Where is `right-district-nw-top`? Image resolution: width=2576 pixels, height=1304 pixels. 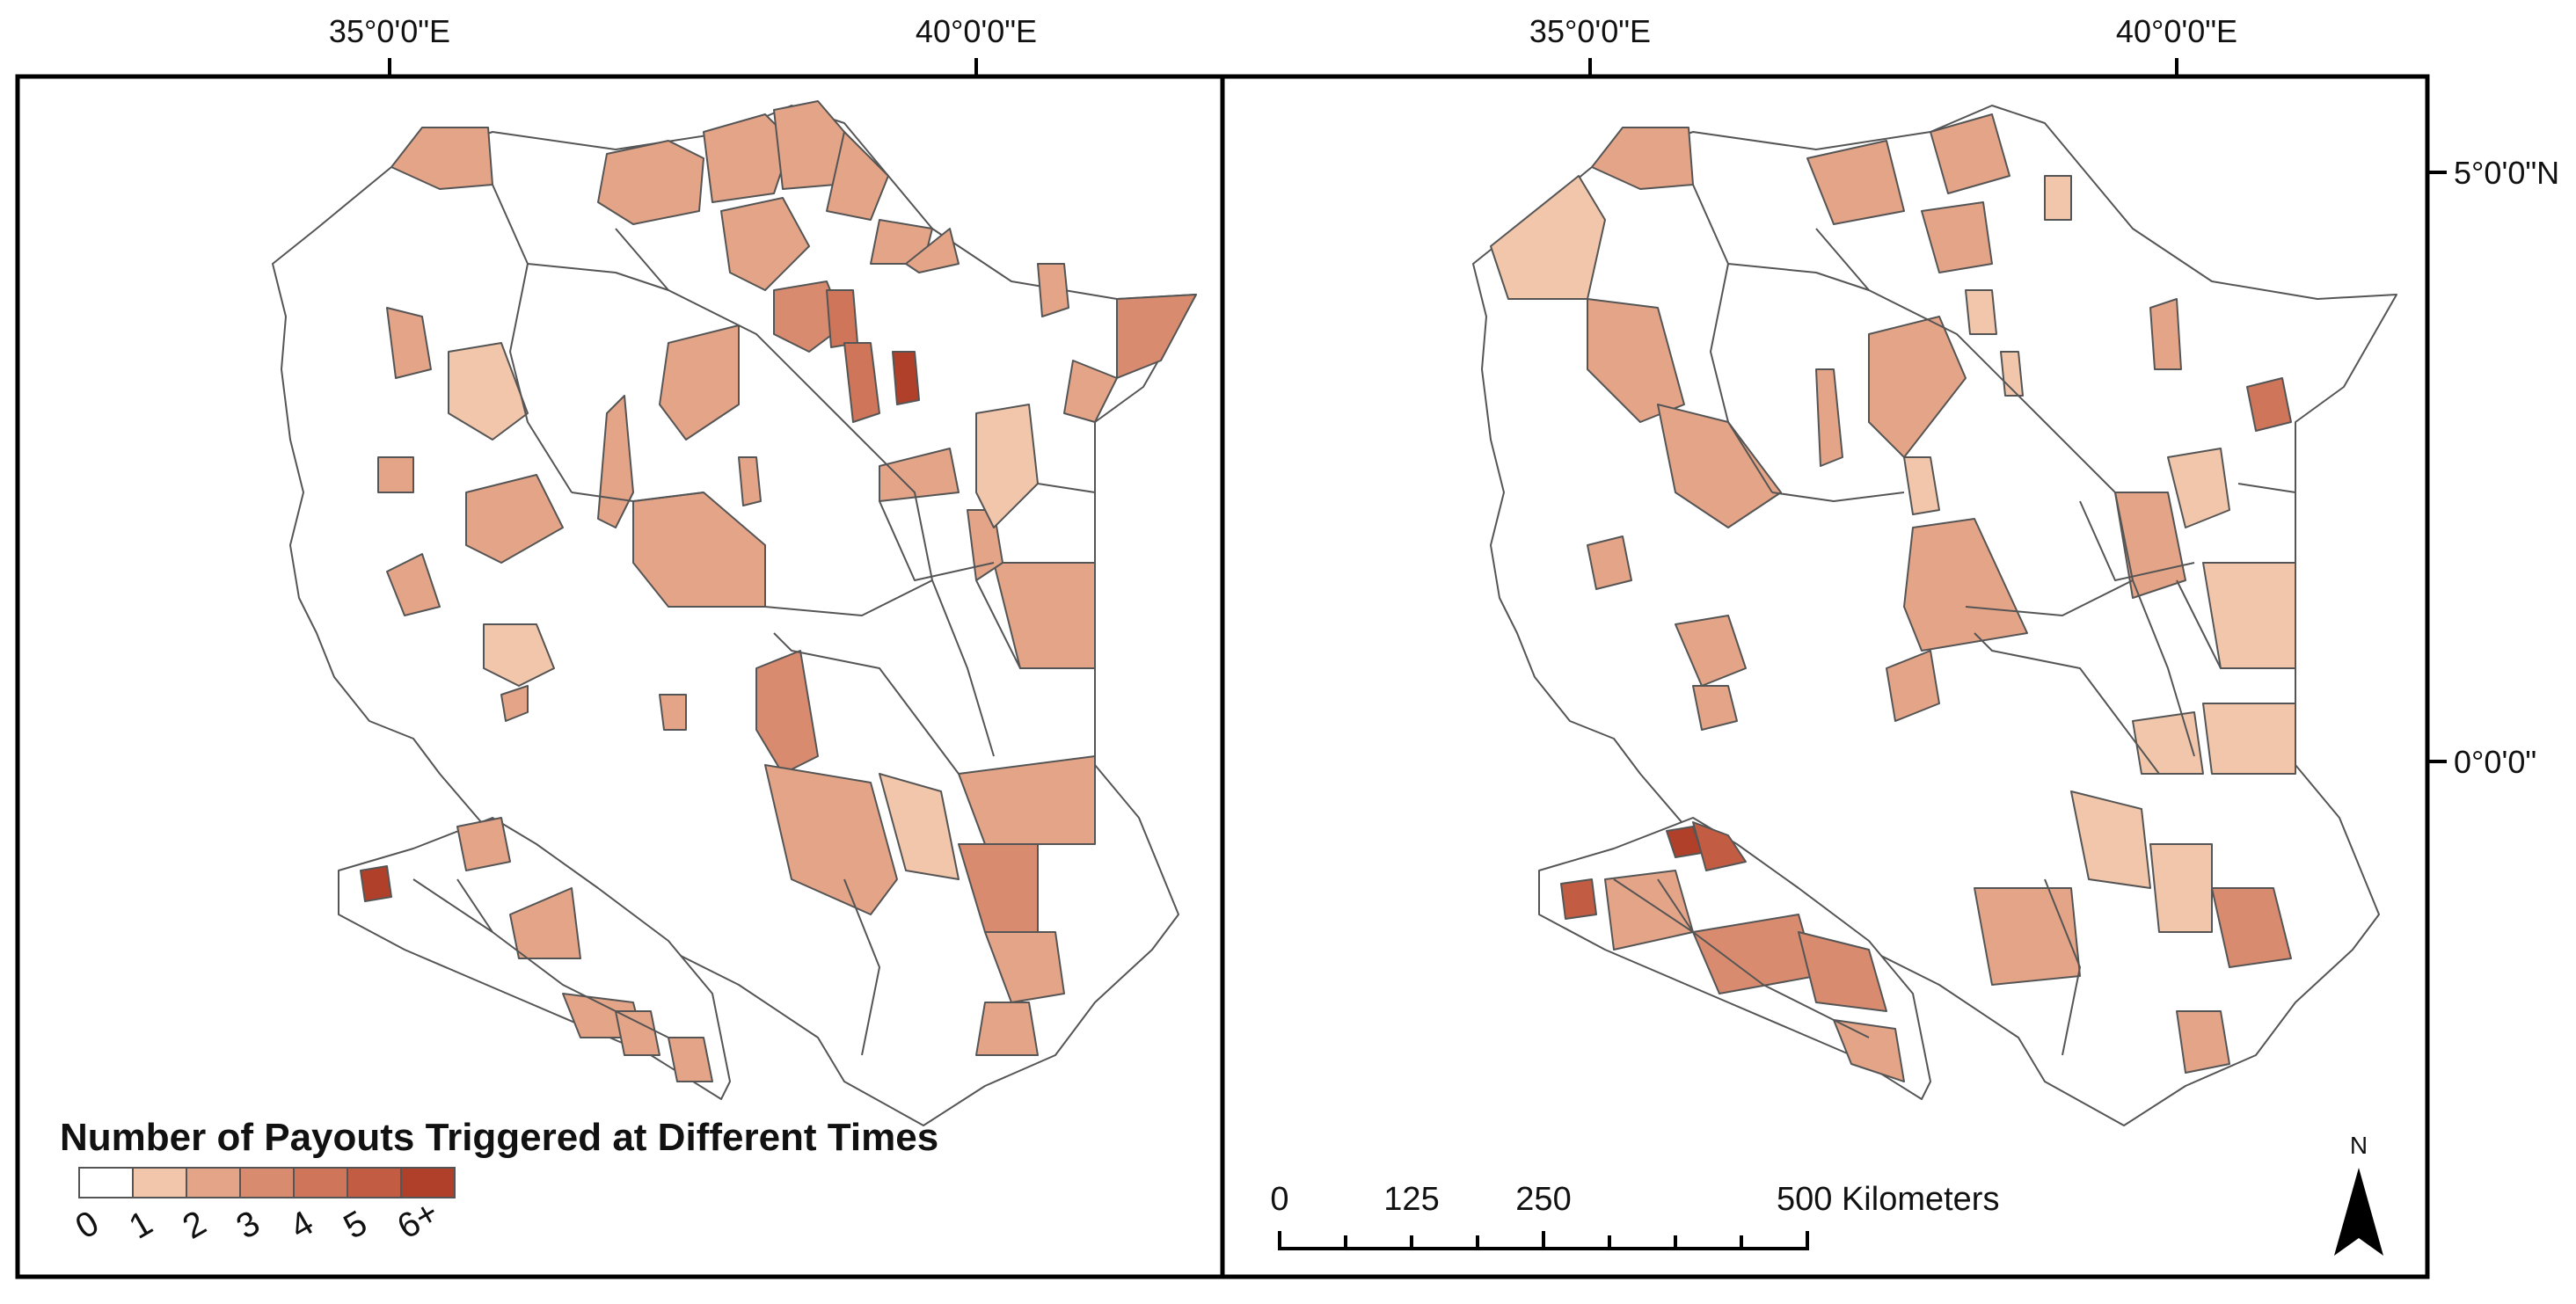 right-district-nw-top is located at coordinates (1642, 158).